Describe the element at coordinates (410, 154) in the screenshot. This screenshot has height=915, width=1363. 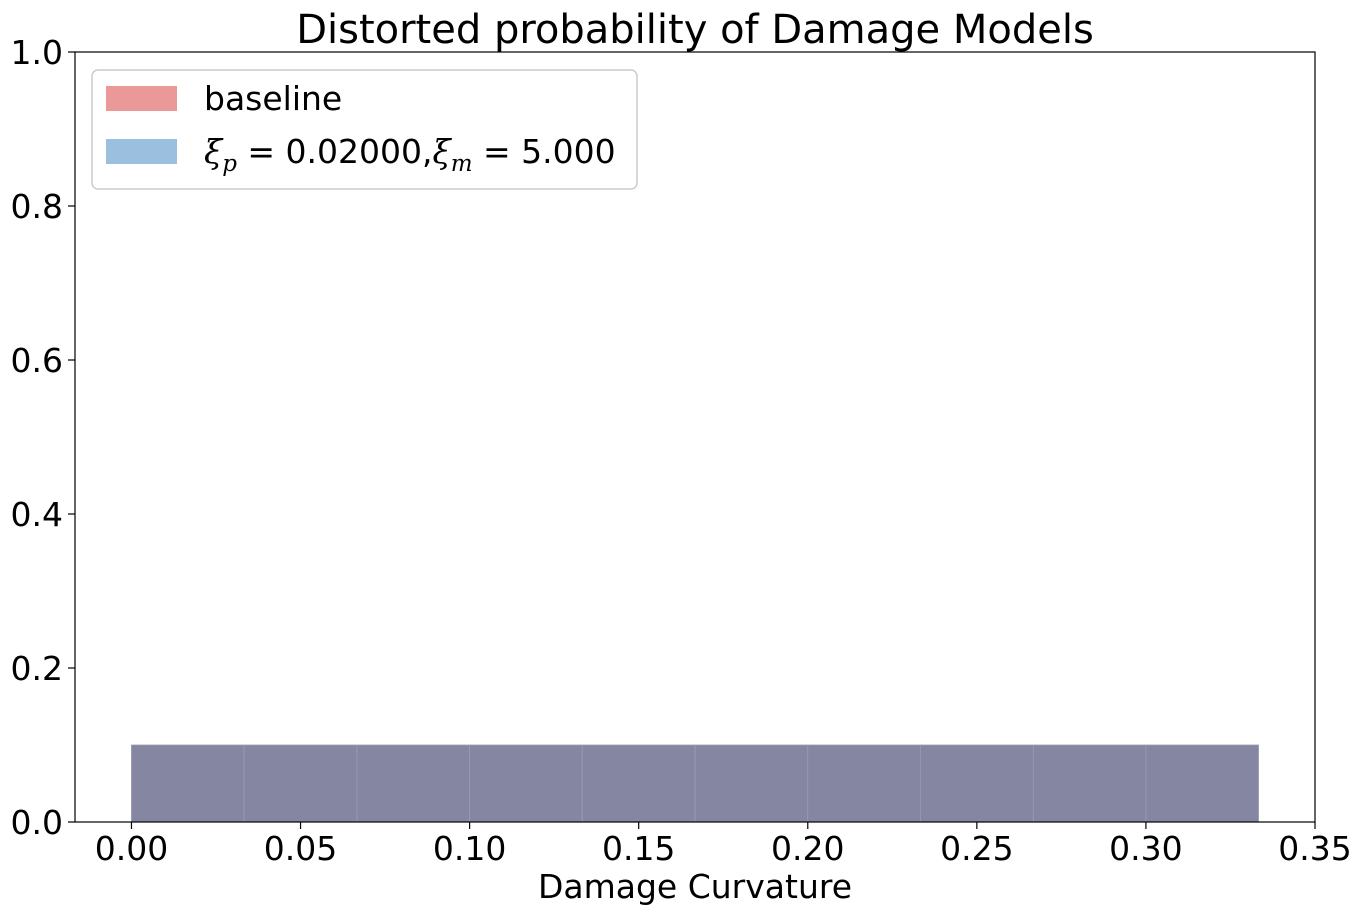
I see `legend-label-distorted: ξp = 0.02000,ξm = 5.000` at that location.